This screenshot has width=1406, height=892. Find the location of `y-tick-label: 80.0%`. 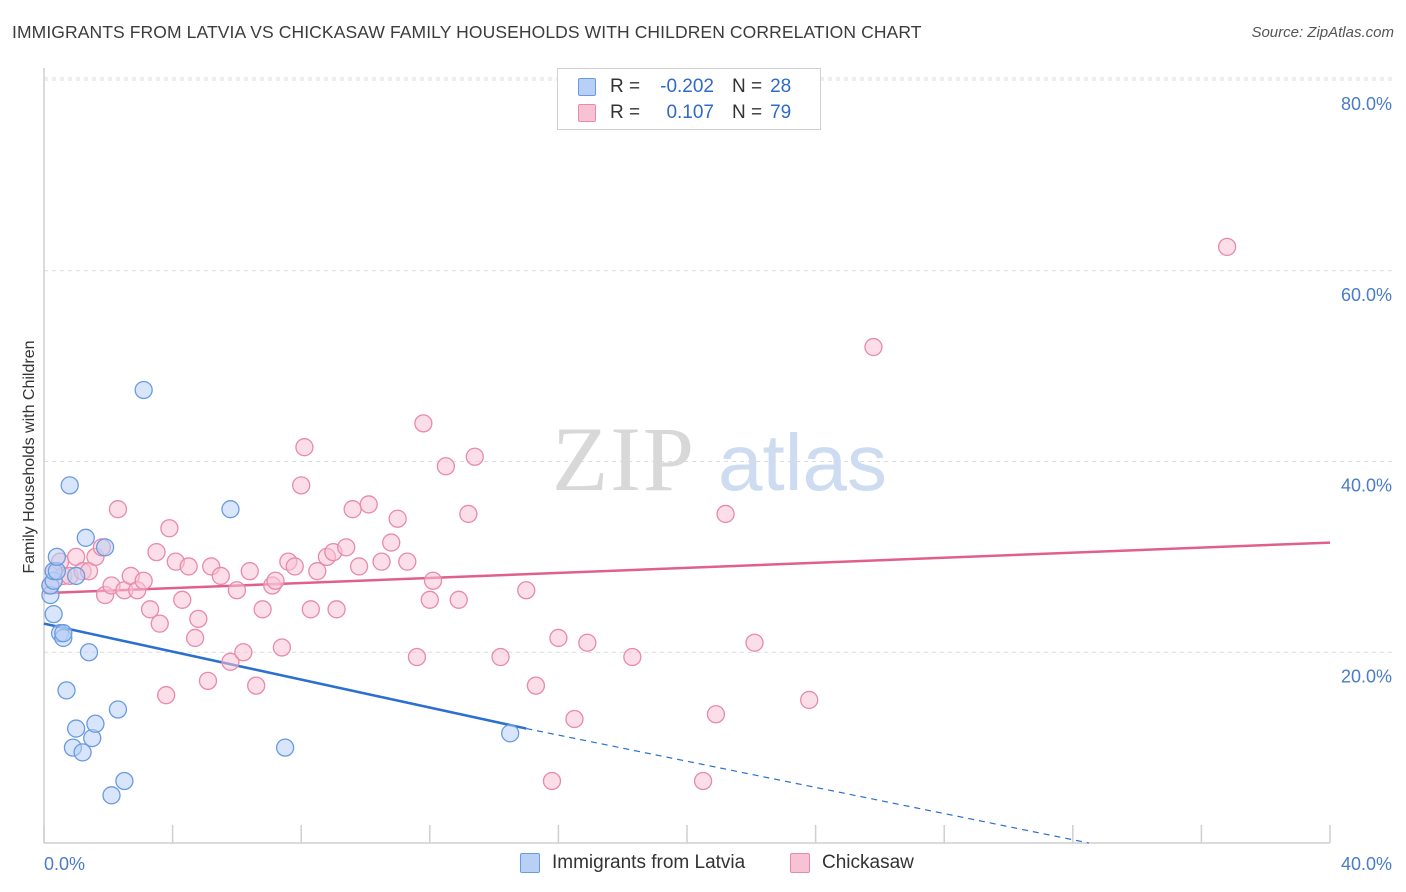

y-tick-label: 80.0% is located at coordinates (1366, 104).